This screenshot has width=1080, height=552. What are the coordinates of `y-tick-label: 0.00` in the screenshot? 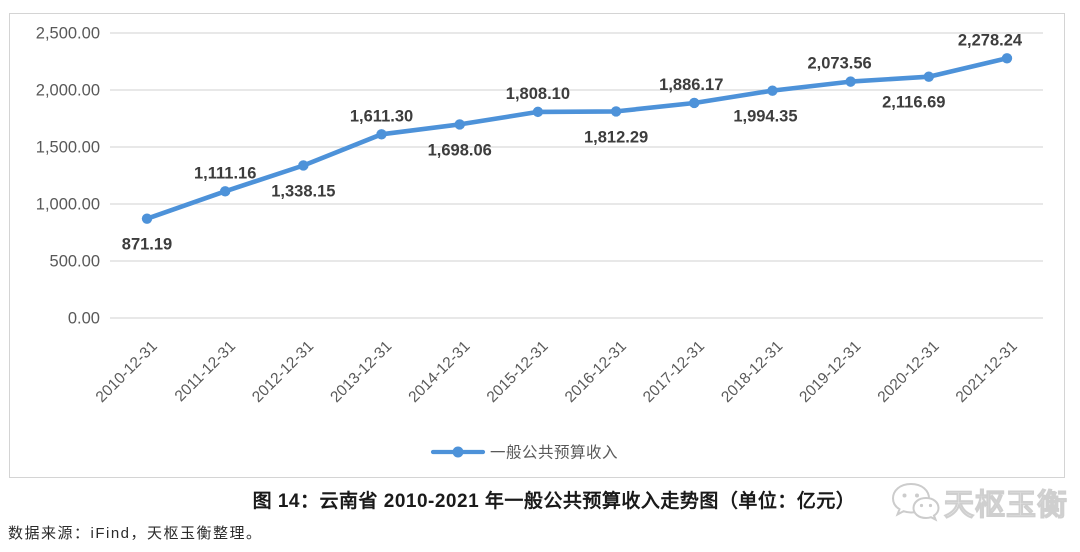 It's located at (84, 319).